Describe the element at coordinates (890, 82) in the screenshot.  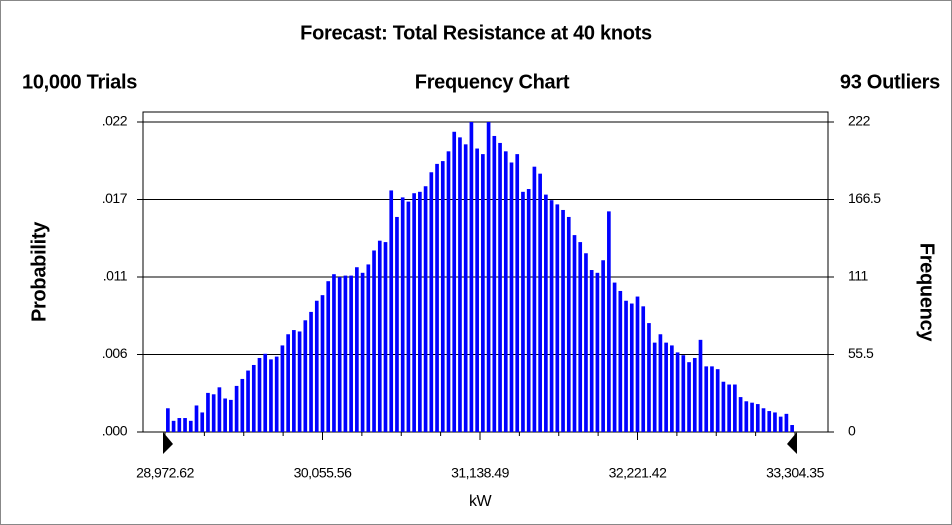
I see `outliers: 93 Outliers` at that location.